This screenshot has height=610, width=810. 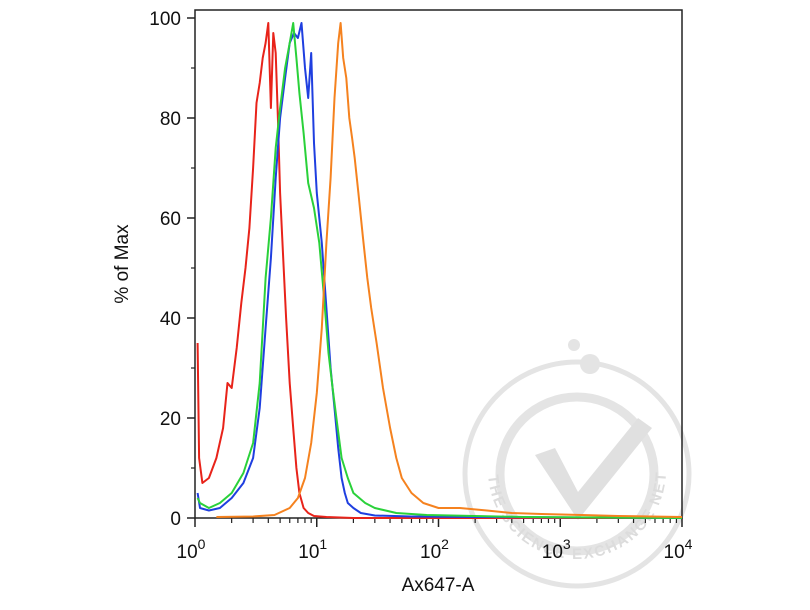 I want to click on watermark-dot-large, so click(x=590, y=364).